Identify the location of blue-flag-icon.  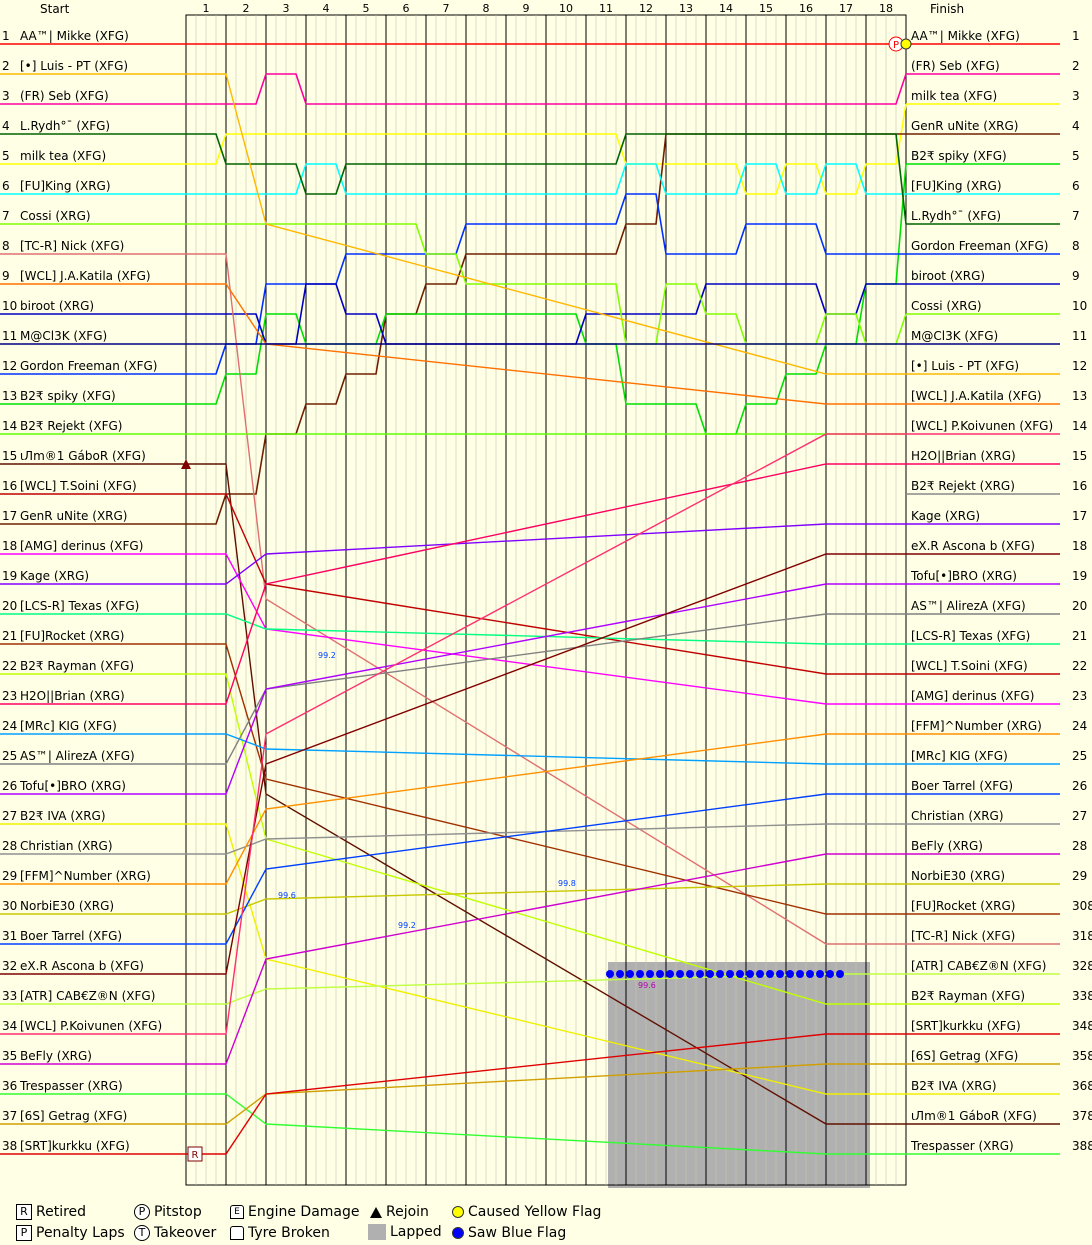
(458, 1233).